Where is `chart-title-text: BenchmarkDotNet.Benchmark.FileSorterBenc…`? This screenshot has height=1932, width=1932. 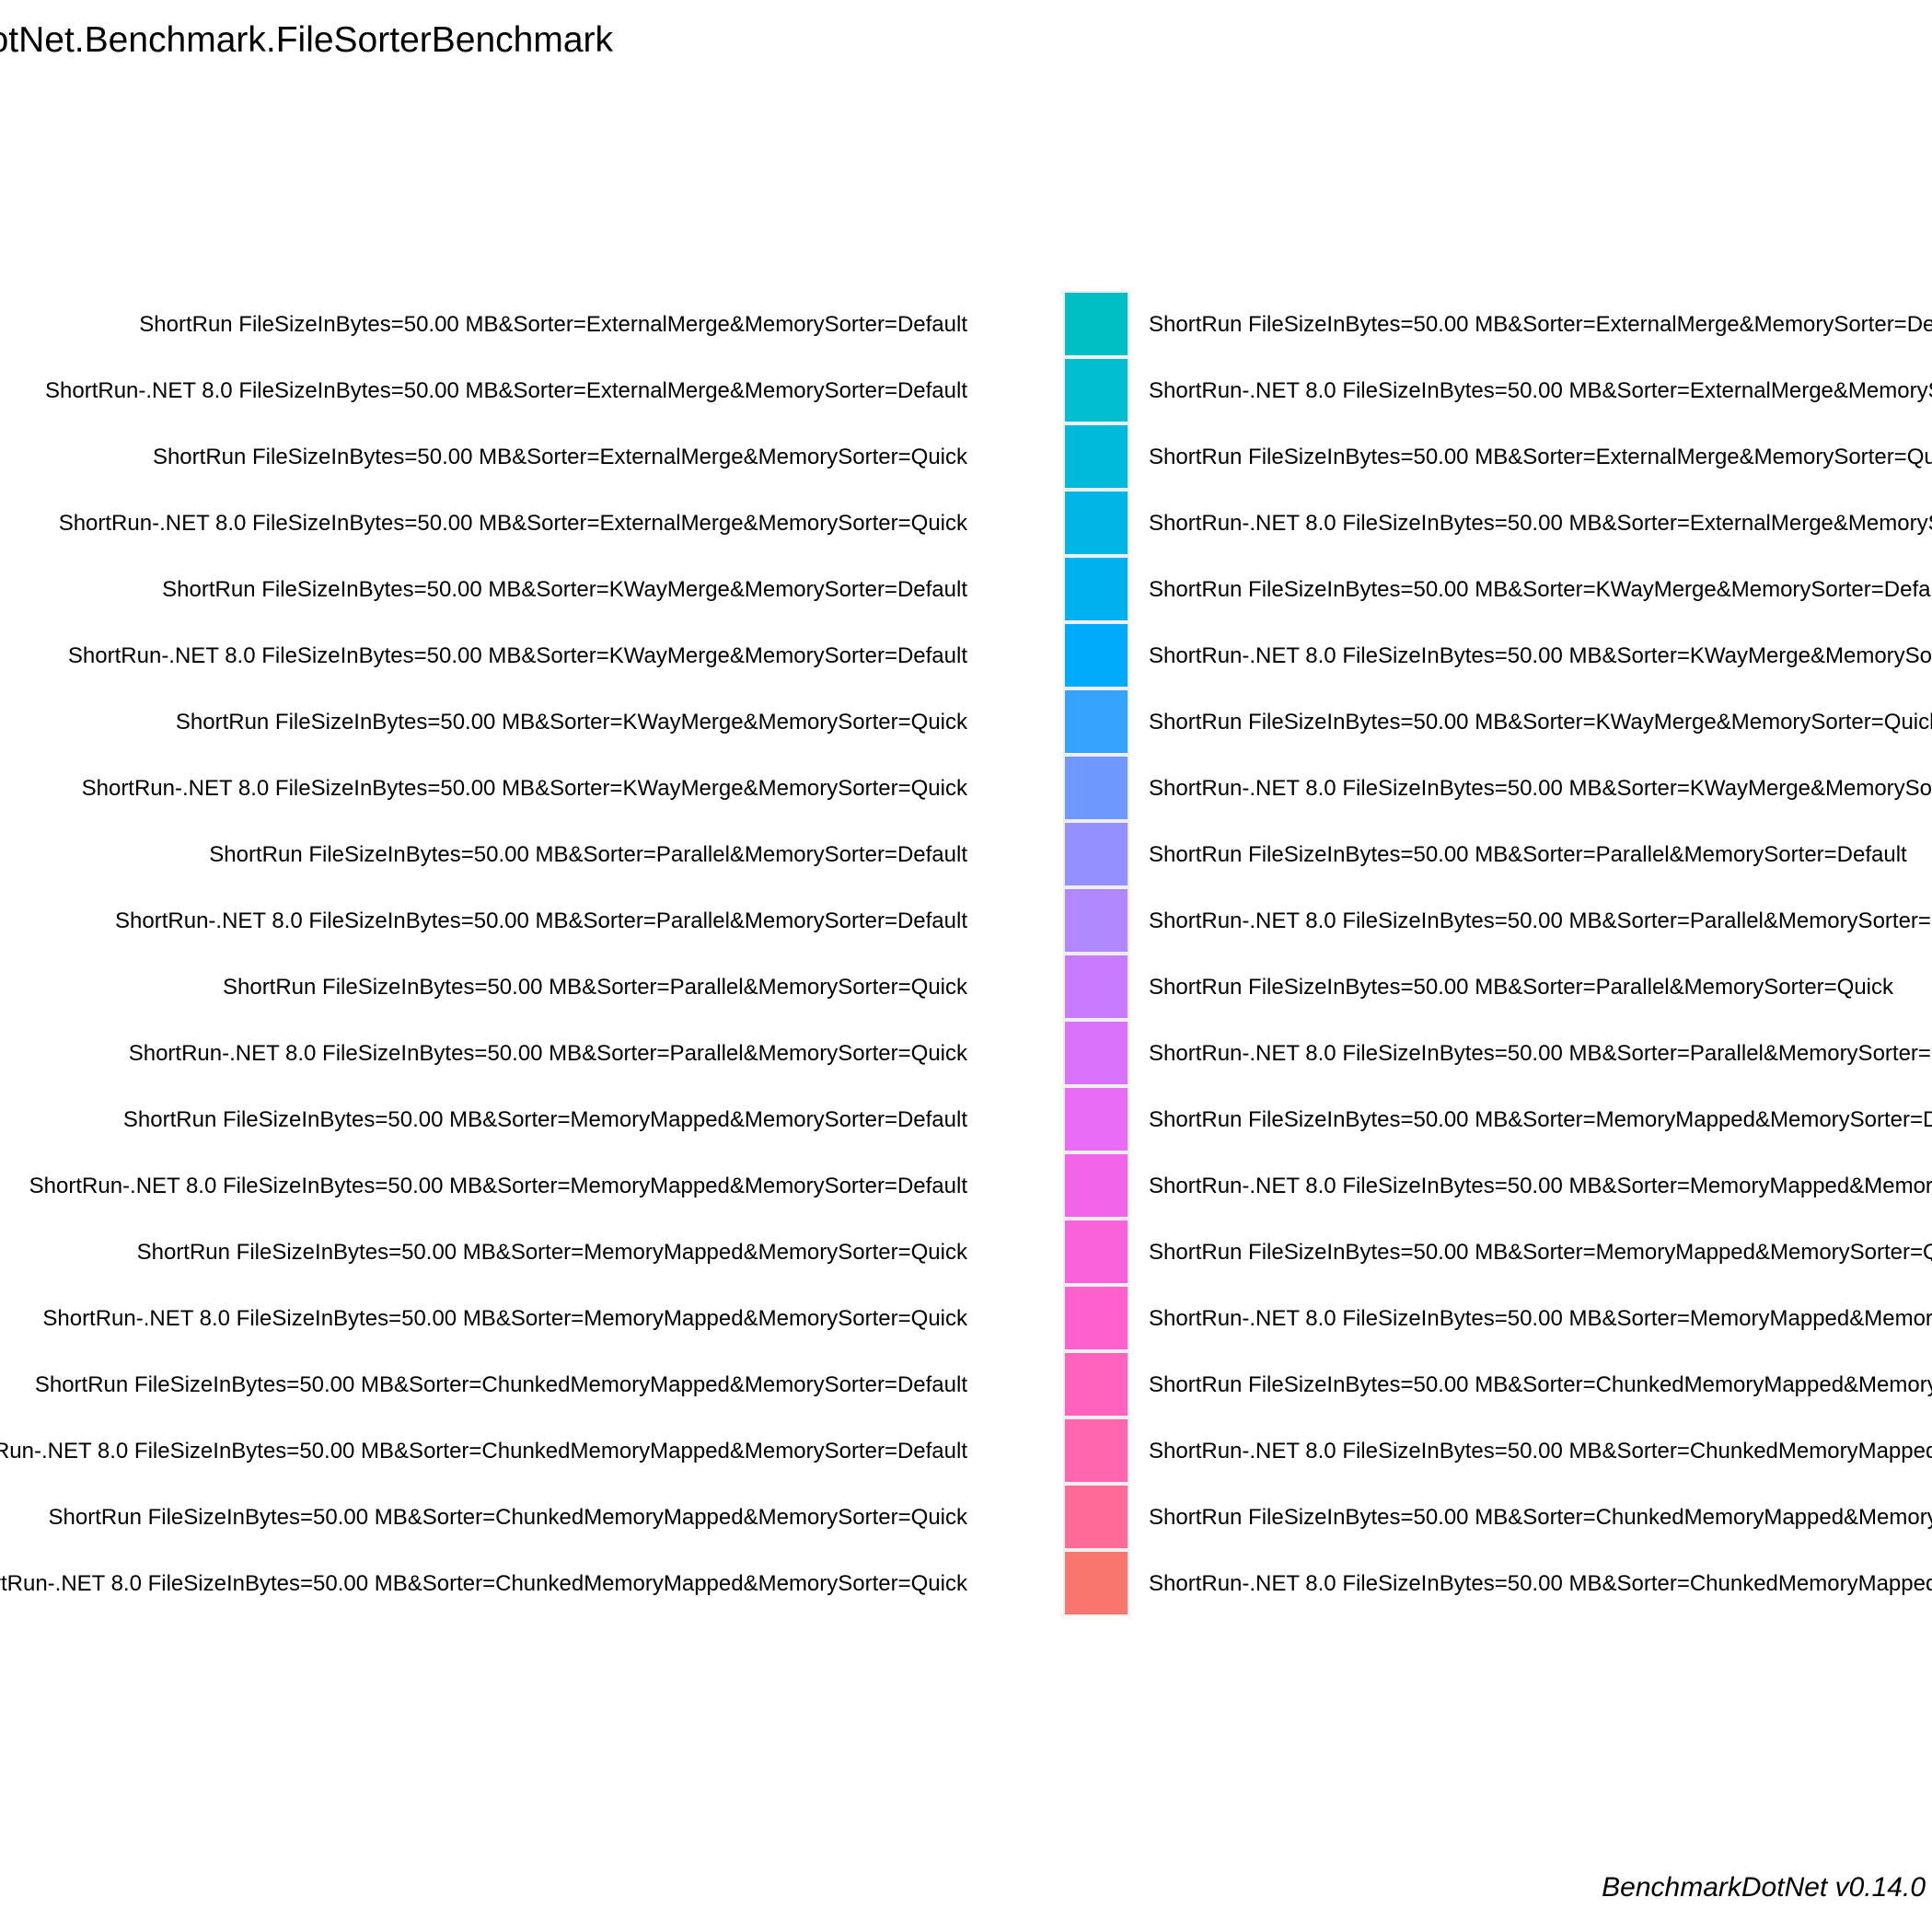 chart-title-text: BenchmarkDotNet.Benchmark.FileSorterBenc… is located at coordinates (307, 40).